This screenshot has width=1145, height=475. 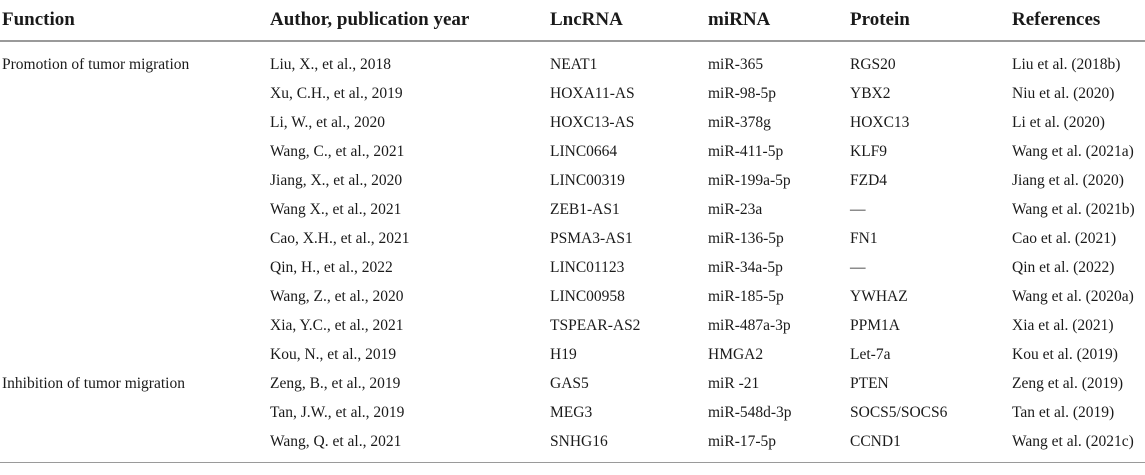 I want to click on cell-author: Wang X., et al., 2021, so click(x=336, y=209).